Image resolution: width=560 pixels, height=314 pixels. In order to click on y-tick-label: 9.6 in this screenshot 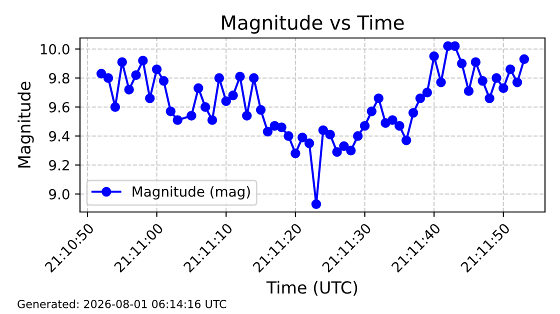, I will do `click(59, 107)`.